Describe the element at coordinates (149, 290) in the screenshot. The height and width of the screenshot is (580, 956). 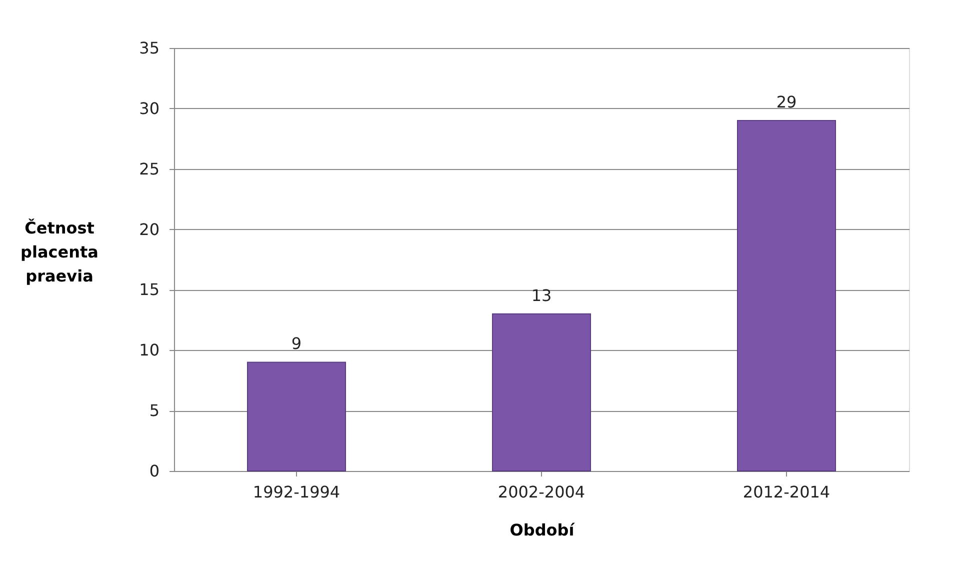
I see `y-tick-label: 15` at that location.